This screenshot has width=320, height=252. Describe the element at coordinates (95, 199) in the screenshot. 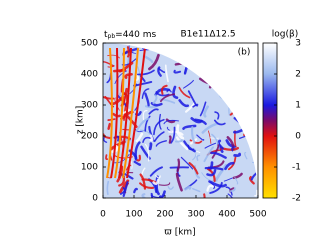

I see `y-tick-label: 0` at that location.